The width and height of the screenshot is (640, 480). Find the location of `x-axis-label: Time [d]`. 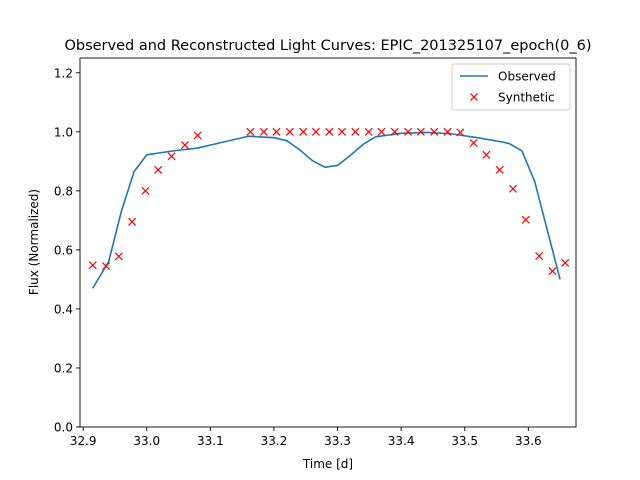

x-axis-label: Time [d] is located at coordinates (327, 464).